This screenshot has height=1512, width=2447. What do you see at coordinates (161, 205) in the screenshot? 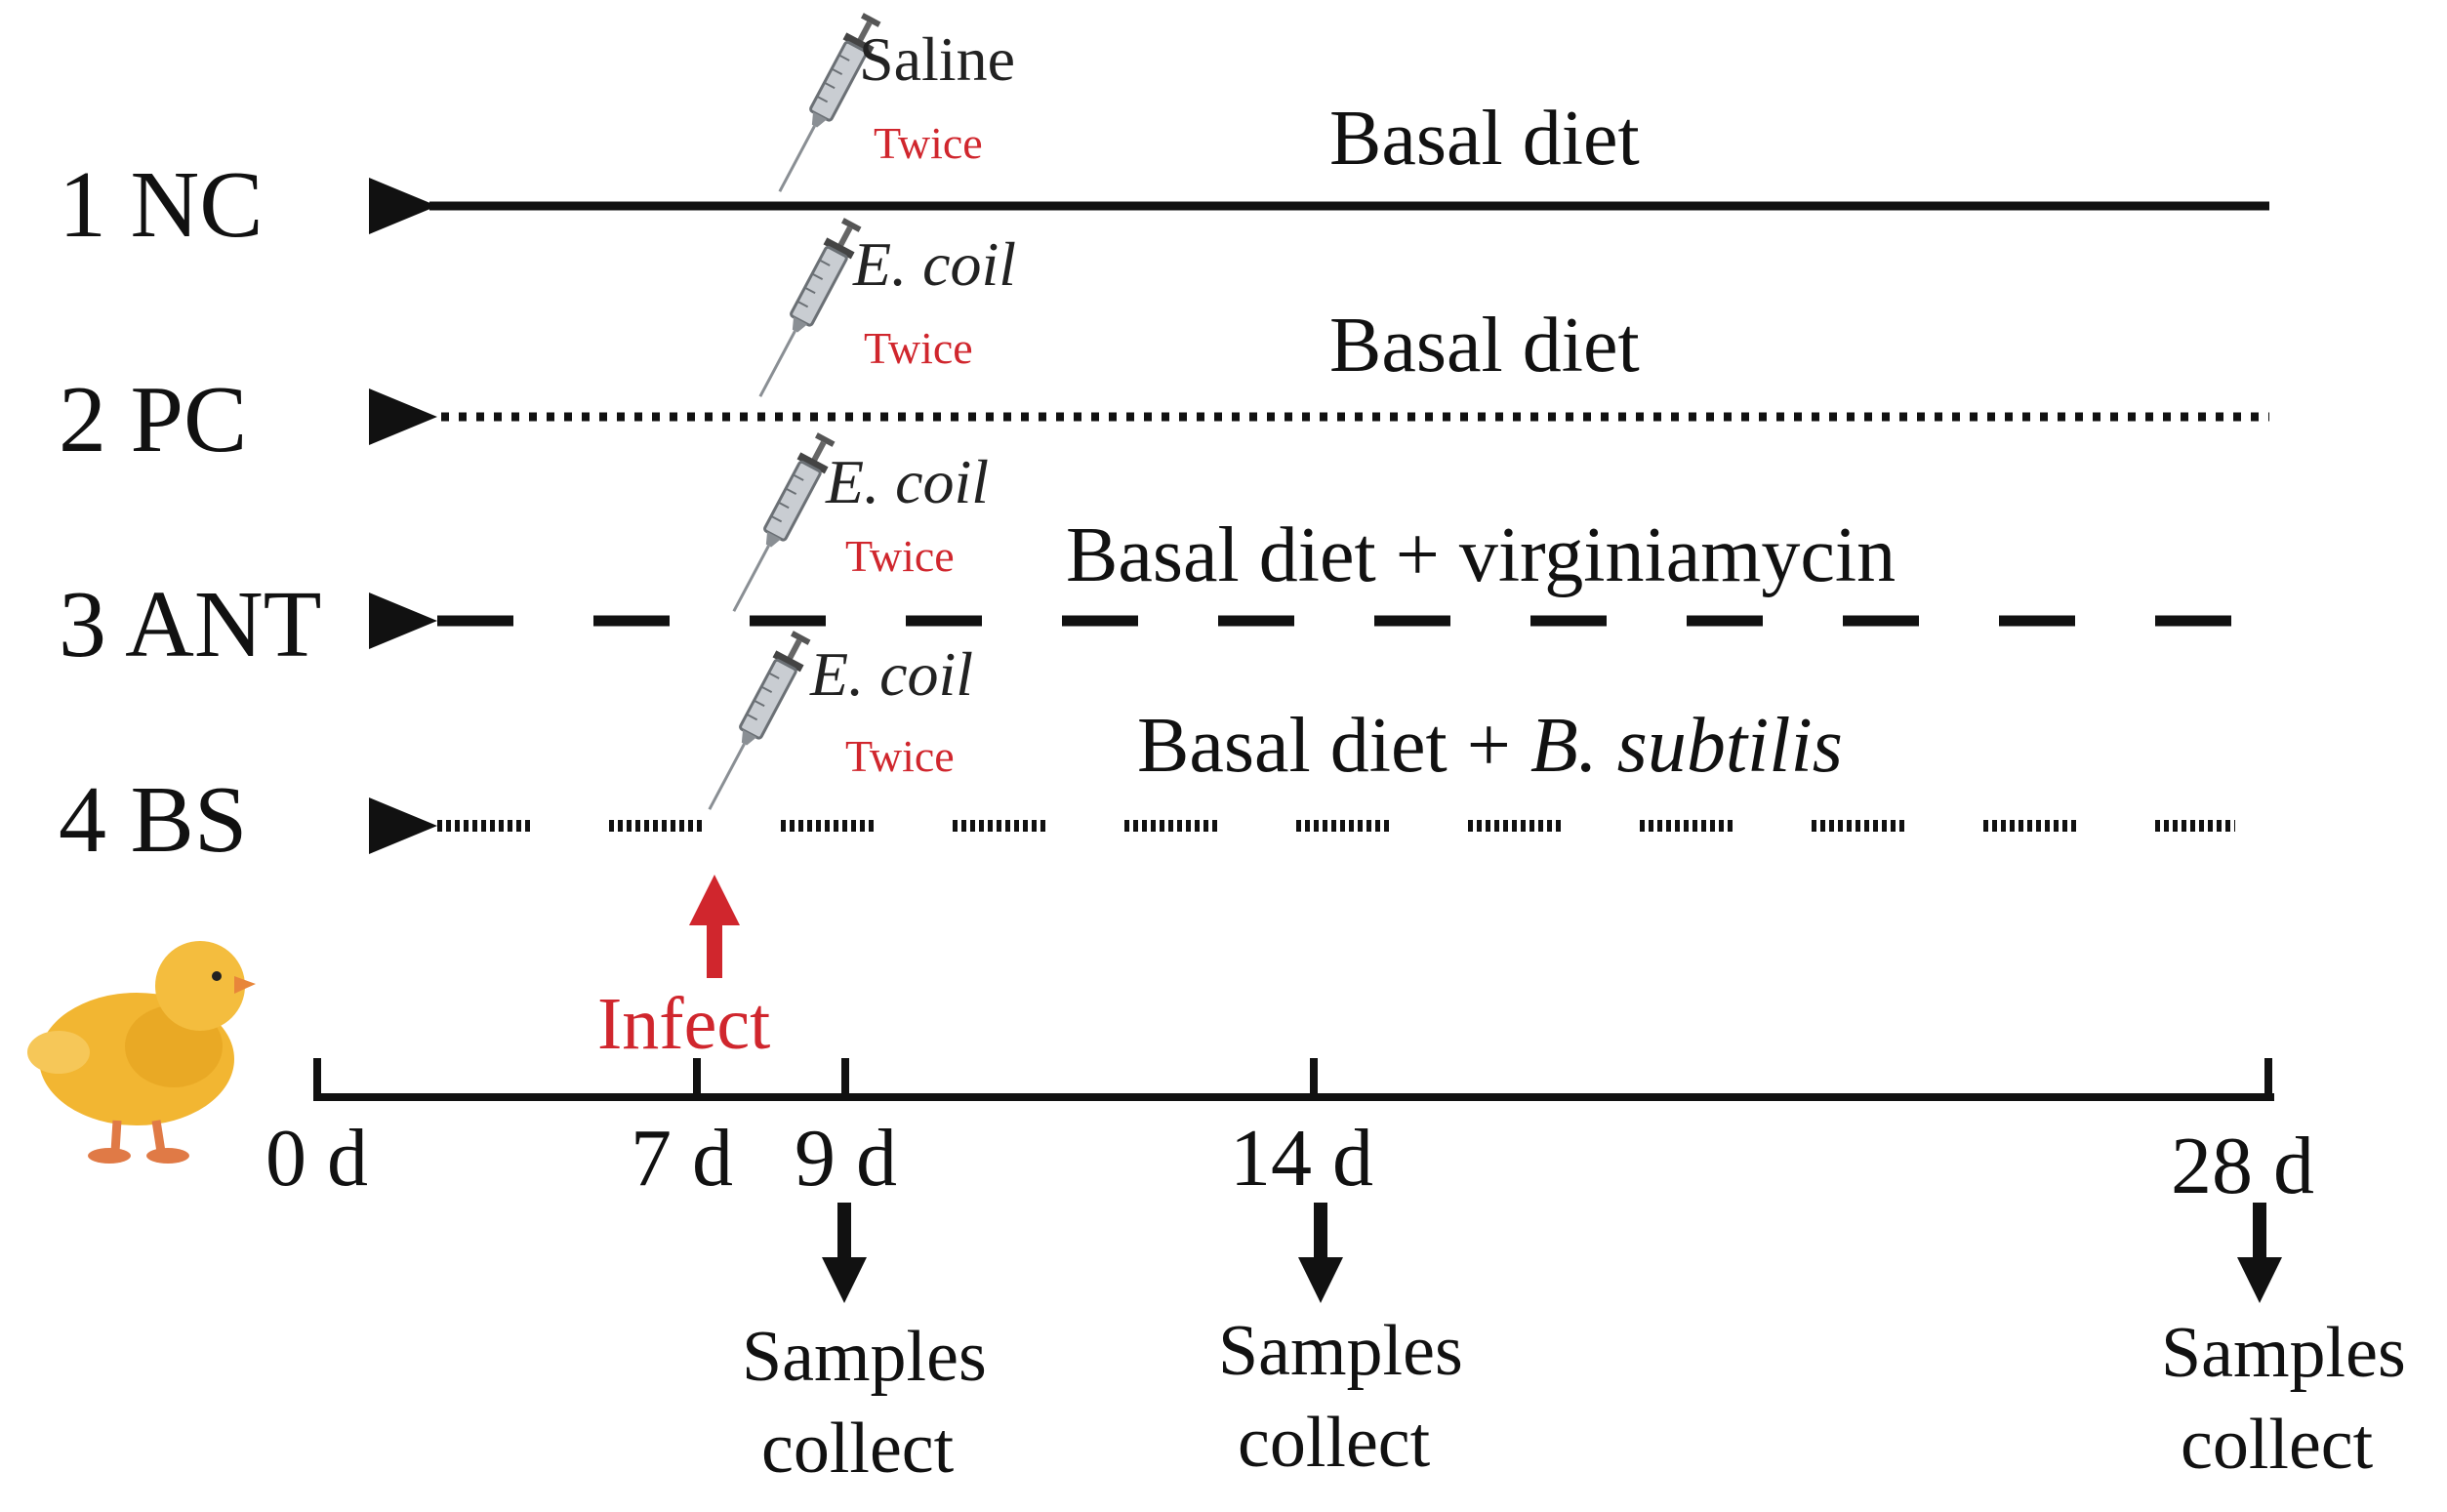
I see `group-label: 1 NC` at bounding box center [161, 205].